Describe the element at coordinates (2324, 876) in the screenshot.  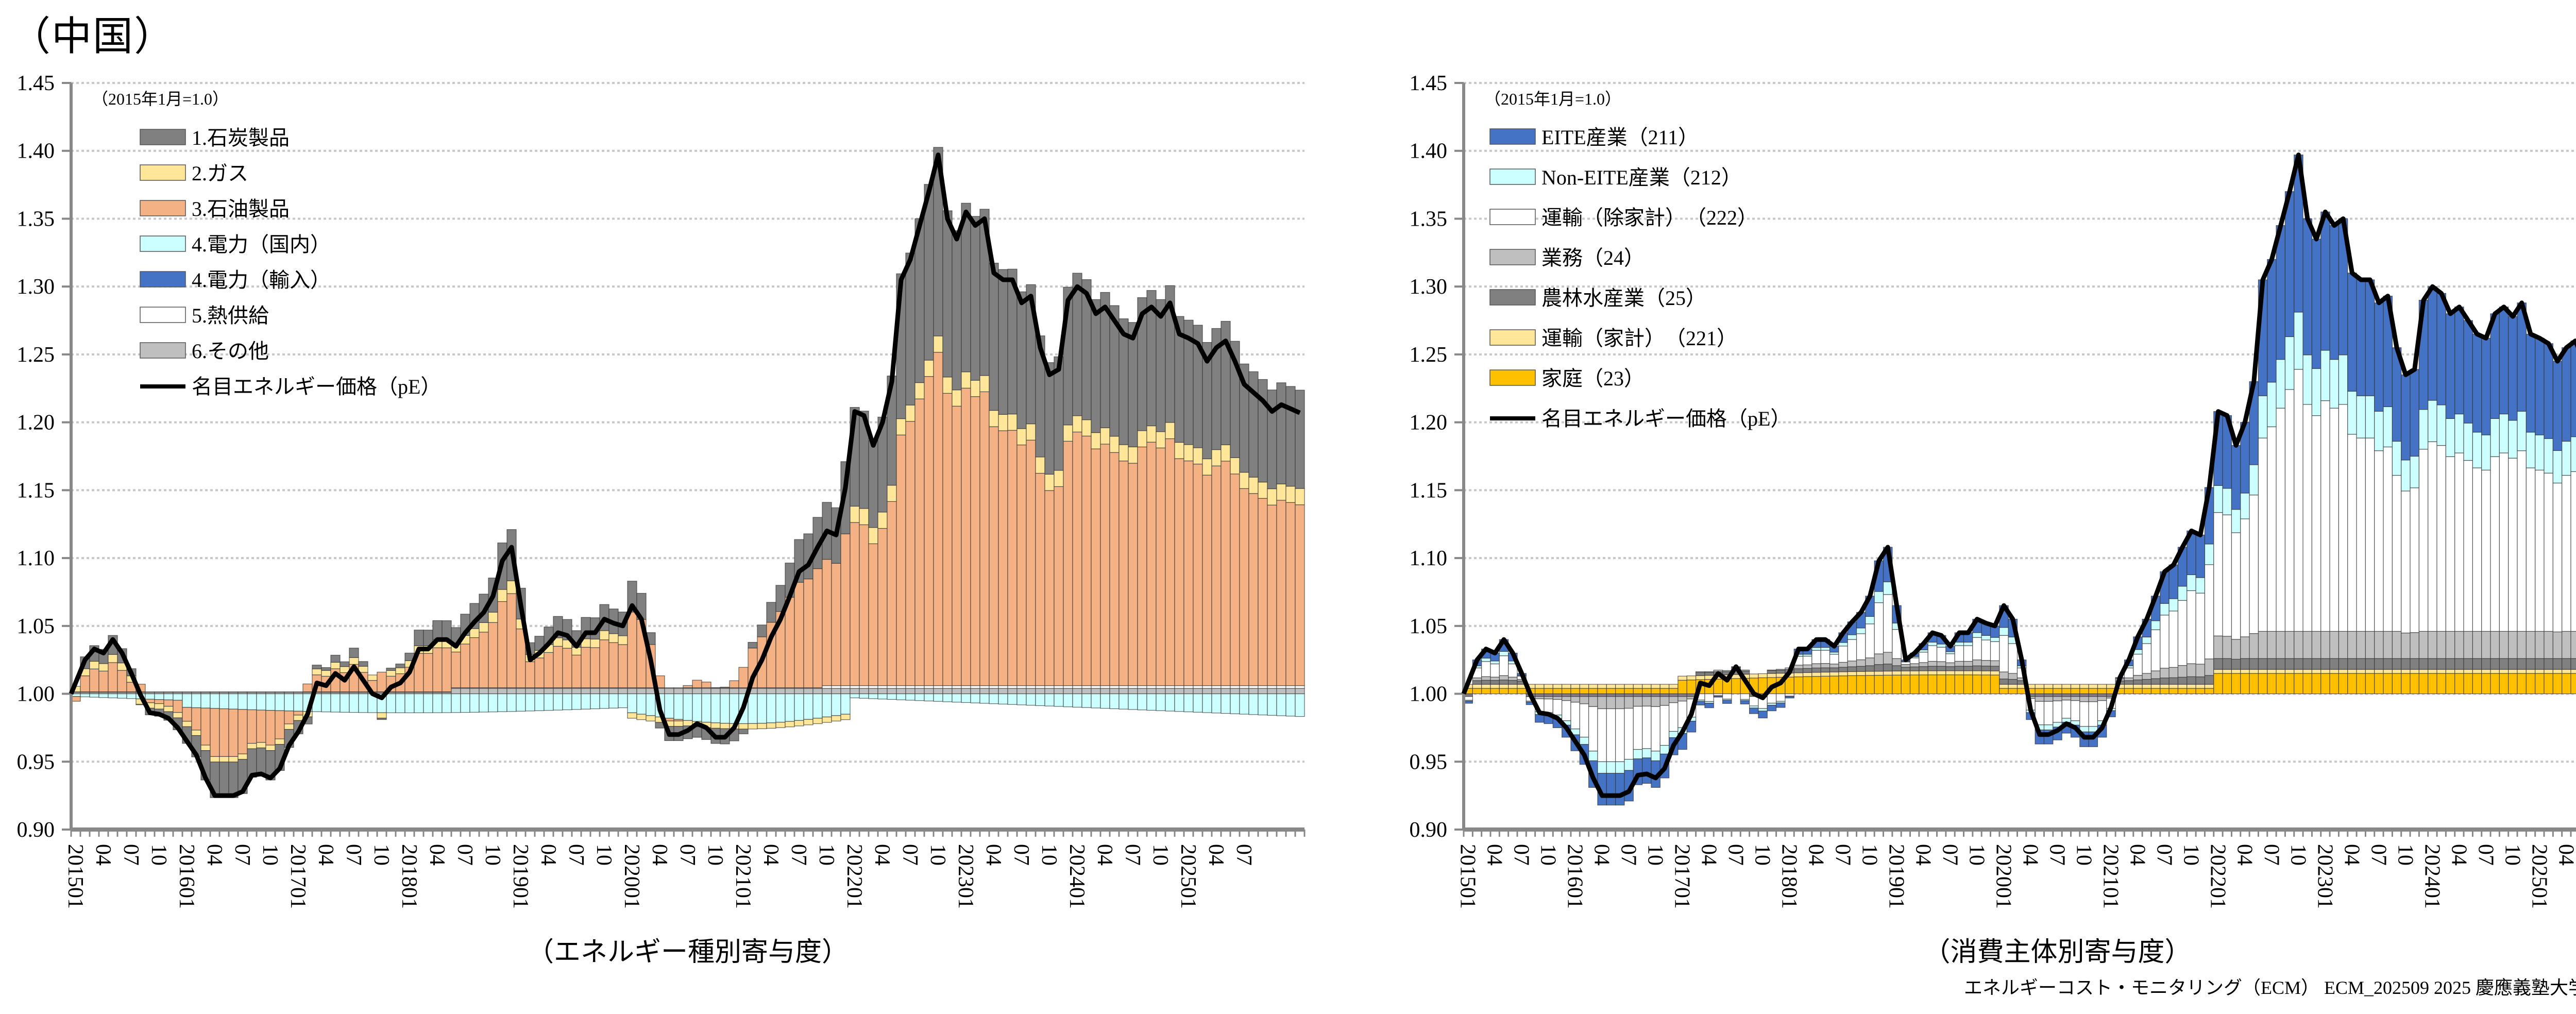
I see `x-tick-label: 202301` at that location.